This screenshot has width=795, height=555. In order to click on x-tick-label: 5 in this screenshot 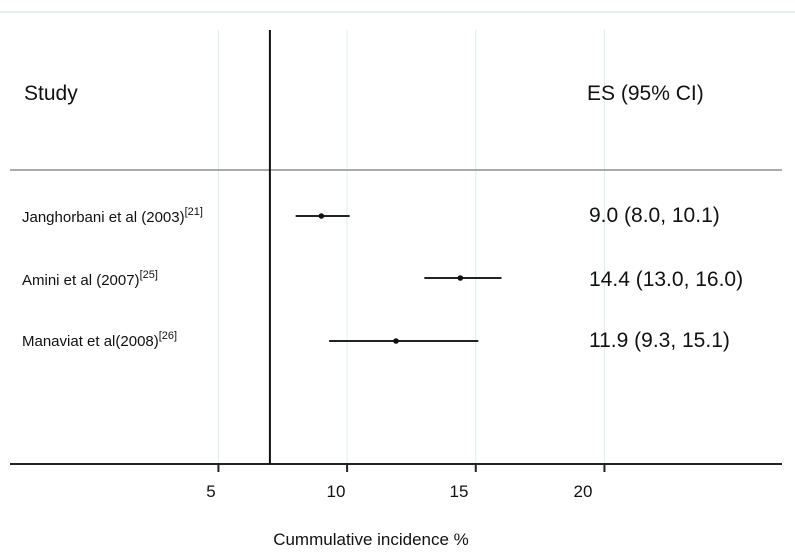, I will do `click(211, 491)`.